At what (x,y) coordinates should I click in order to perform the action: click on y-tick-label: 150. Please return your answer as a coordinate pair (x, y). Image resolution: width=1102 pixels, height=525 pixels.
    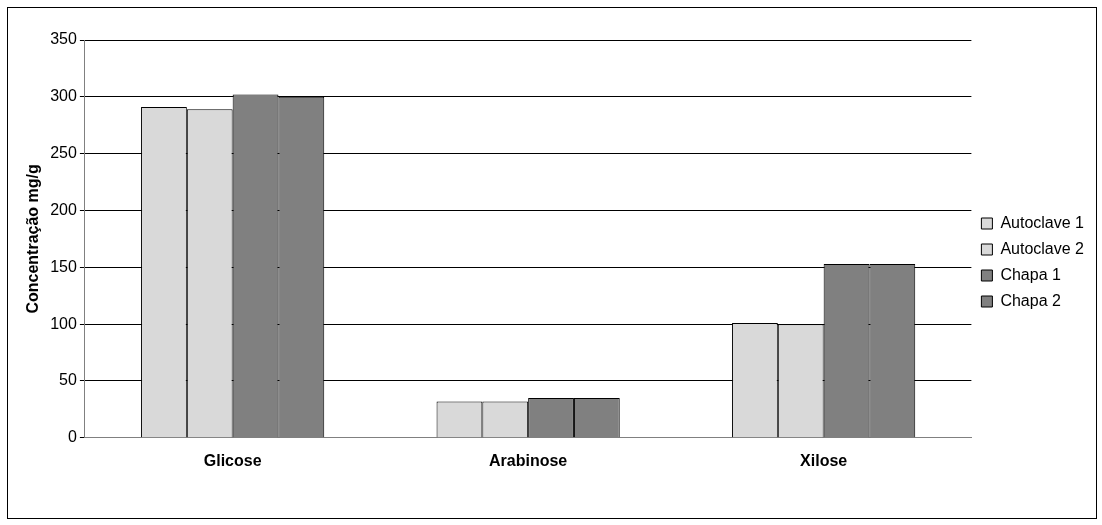
    Looking at the image, I should click on (63, 266).